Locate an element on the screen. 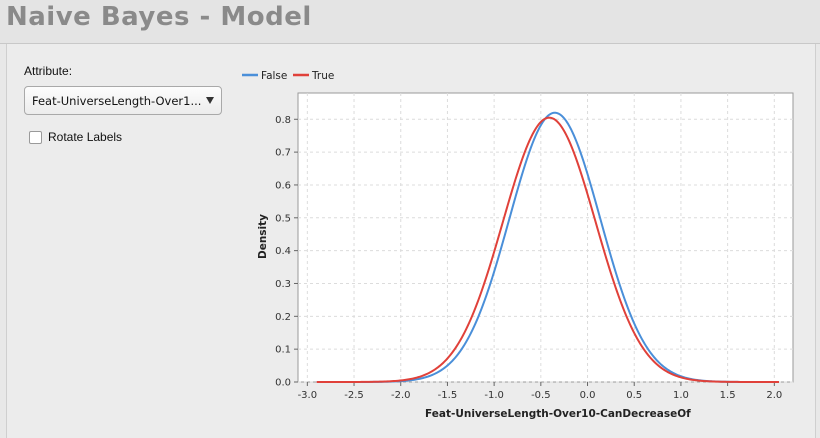 This screenshot has height=438, width=820. x-tick-label: -1.5 is located at coordinates (448, 395).